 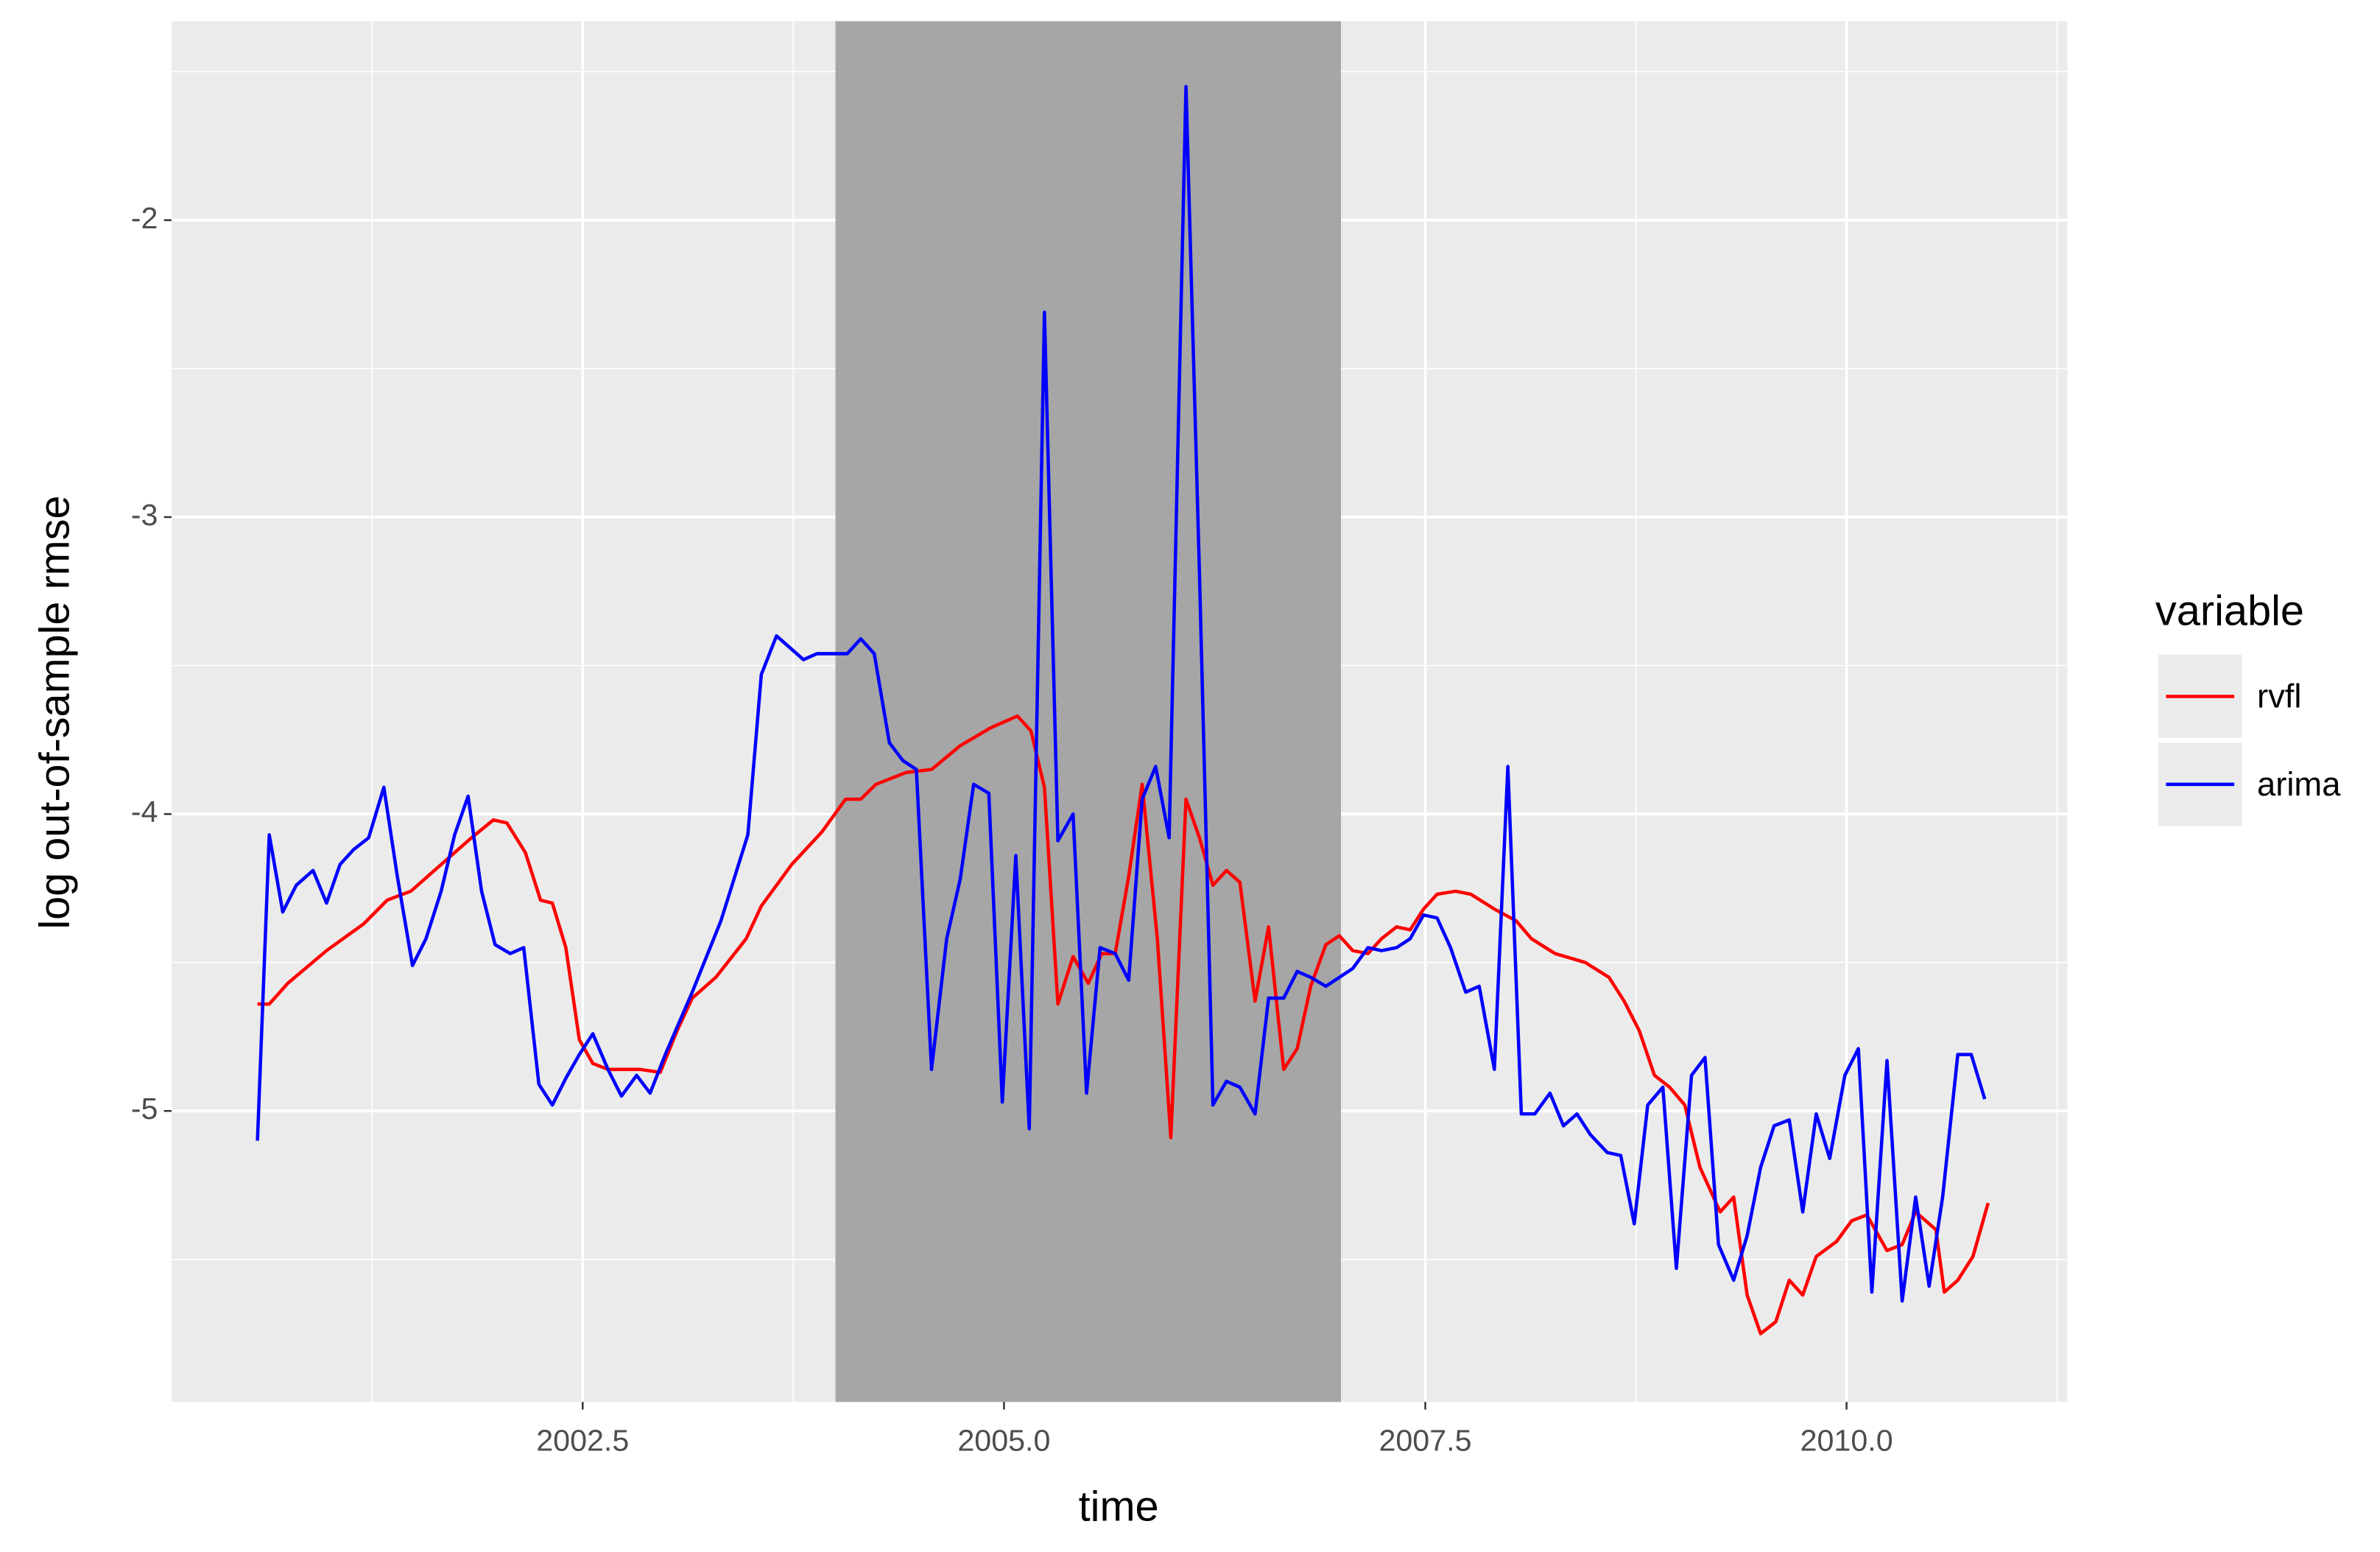 What do you see at coordinates (55, 713) in the screenshot?
I see `y-axis-title: log out-of-sample rmse` at bounding box center [55, 713].